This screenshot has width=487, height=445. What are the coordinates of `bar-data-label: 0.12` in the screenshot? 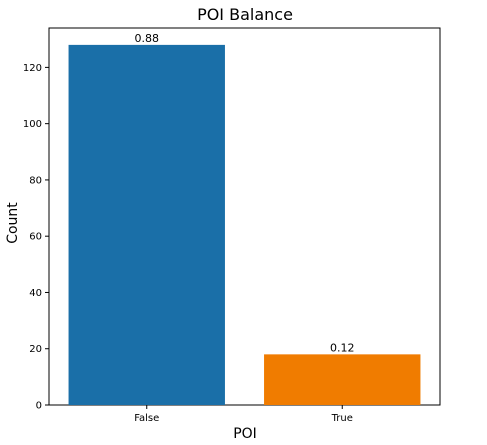 It's located at (342, 347).